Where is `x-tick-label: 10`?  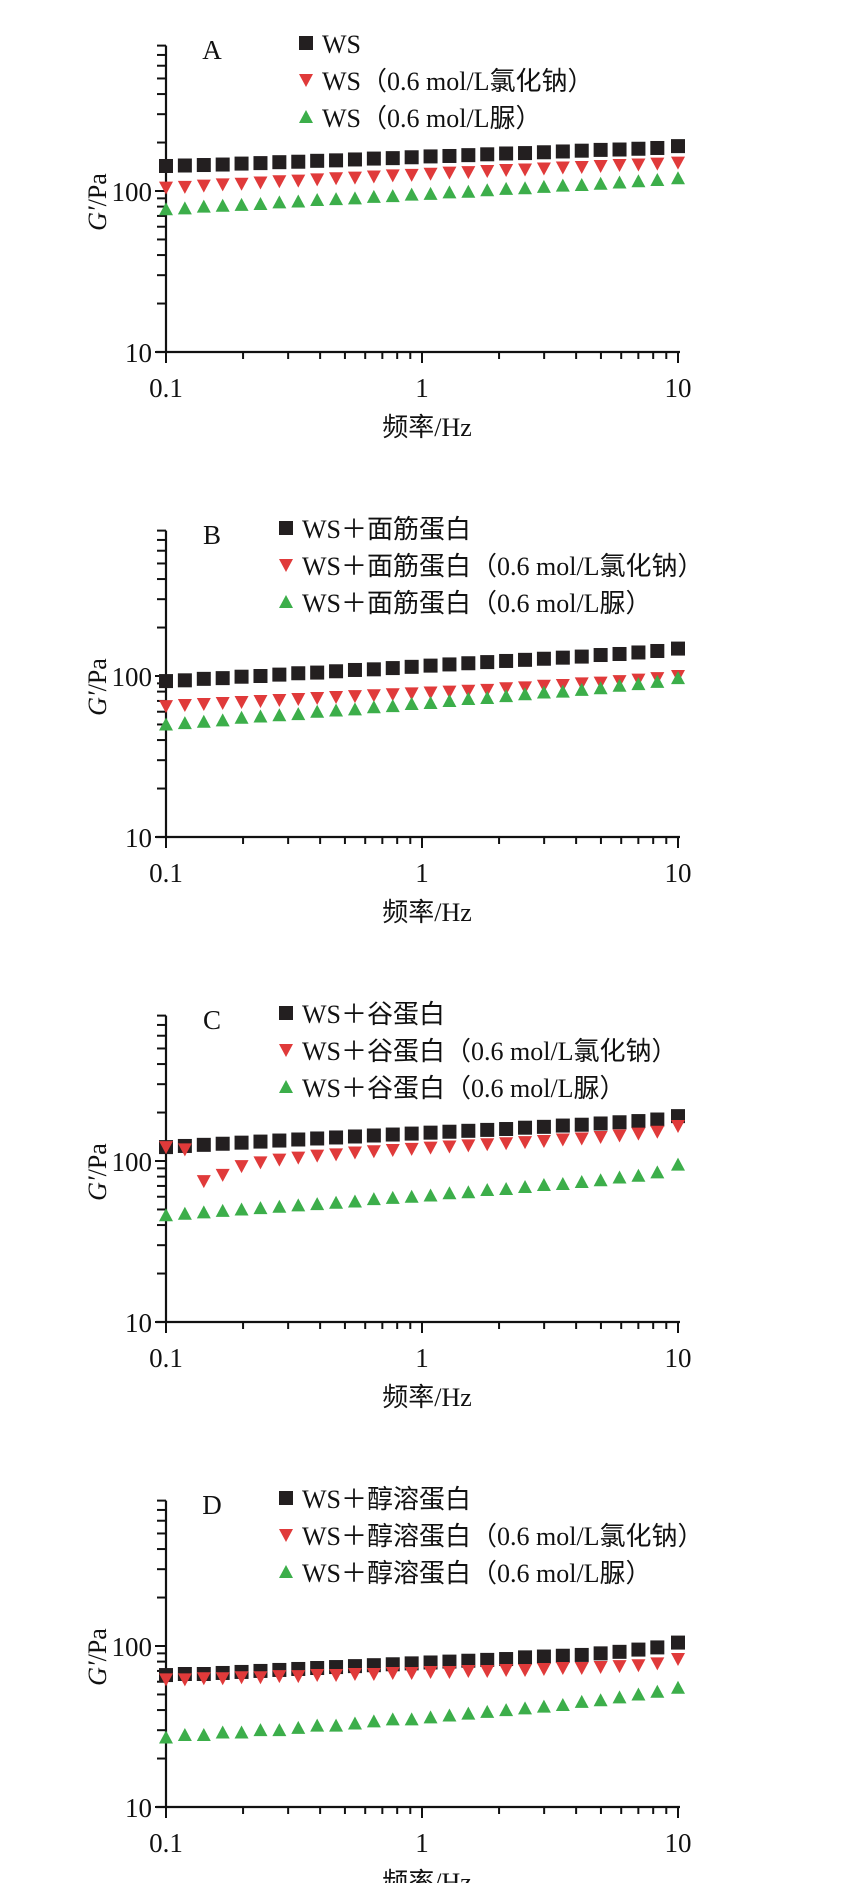
x-tick-label: 10 is located at coordinates (678, 1358).